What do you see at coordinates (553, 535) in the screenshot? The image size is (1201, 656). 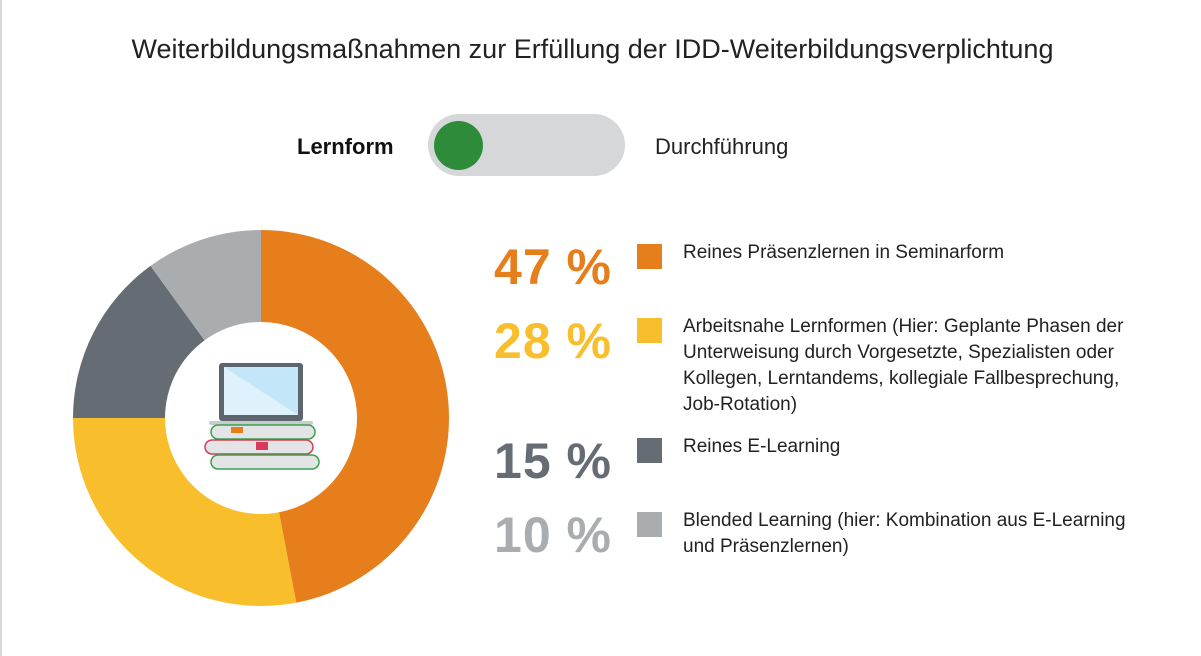 I see `value-label: 10 %` at bounding box center [553, 535].